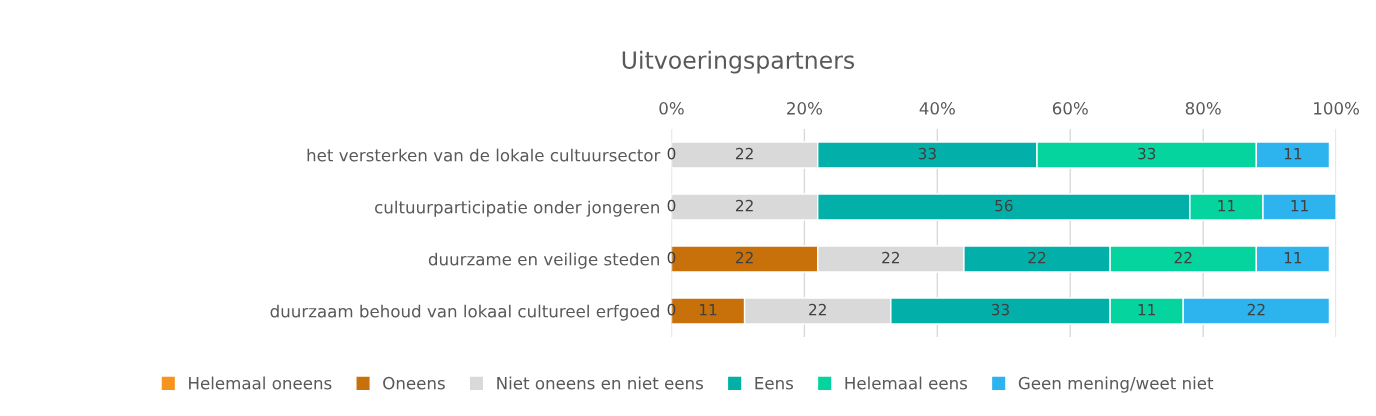 Image resolution: width=1376 pixels, height=416 pixels. Describe the element at coordinates (774, 383) in the screenshot. I see `legend-label: Eens` at that location.